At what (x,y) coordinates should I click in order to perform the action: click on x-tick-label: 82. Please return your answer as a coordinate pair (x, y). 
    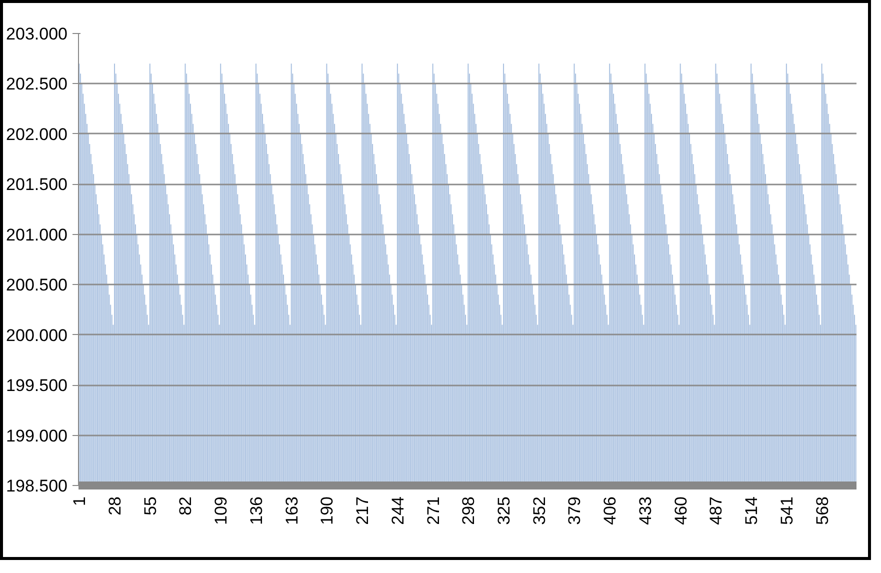
    Looking at the image, I should click on (186, 506).